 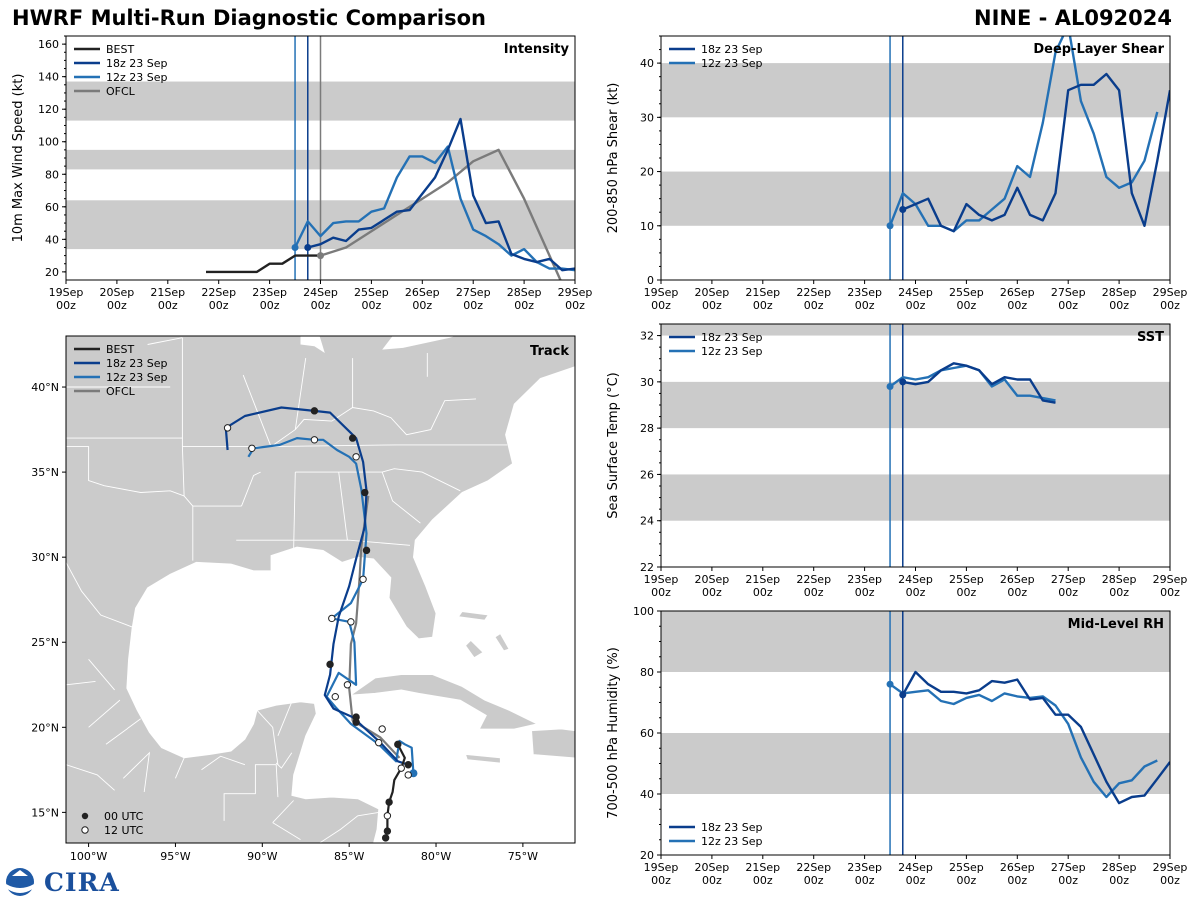 I want to click on y-tick-label: 35°N, so click(x=45, y=472).